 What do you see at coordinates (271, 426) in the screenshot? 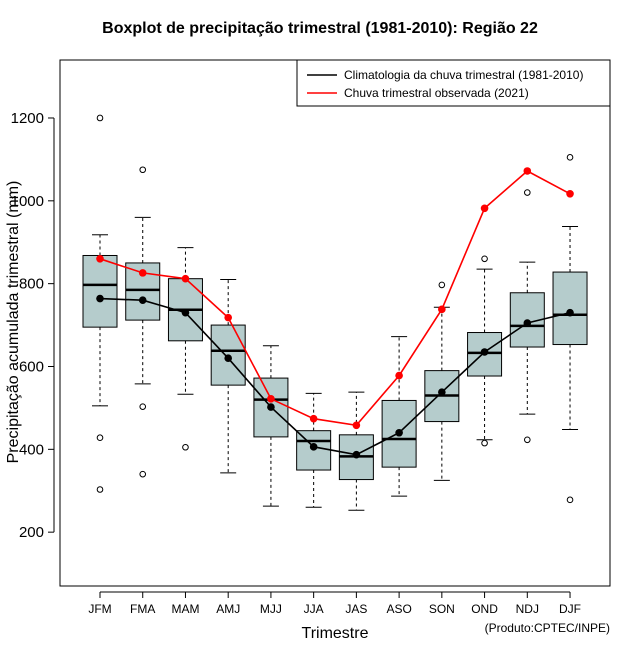
I see `box-mjj` at bounding box center [271, 426].